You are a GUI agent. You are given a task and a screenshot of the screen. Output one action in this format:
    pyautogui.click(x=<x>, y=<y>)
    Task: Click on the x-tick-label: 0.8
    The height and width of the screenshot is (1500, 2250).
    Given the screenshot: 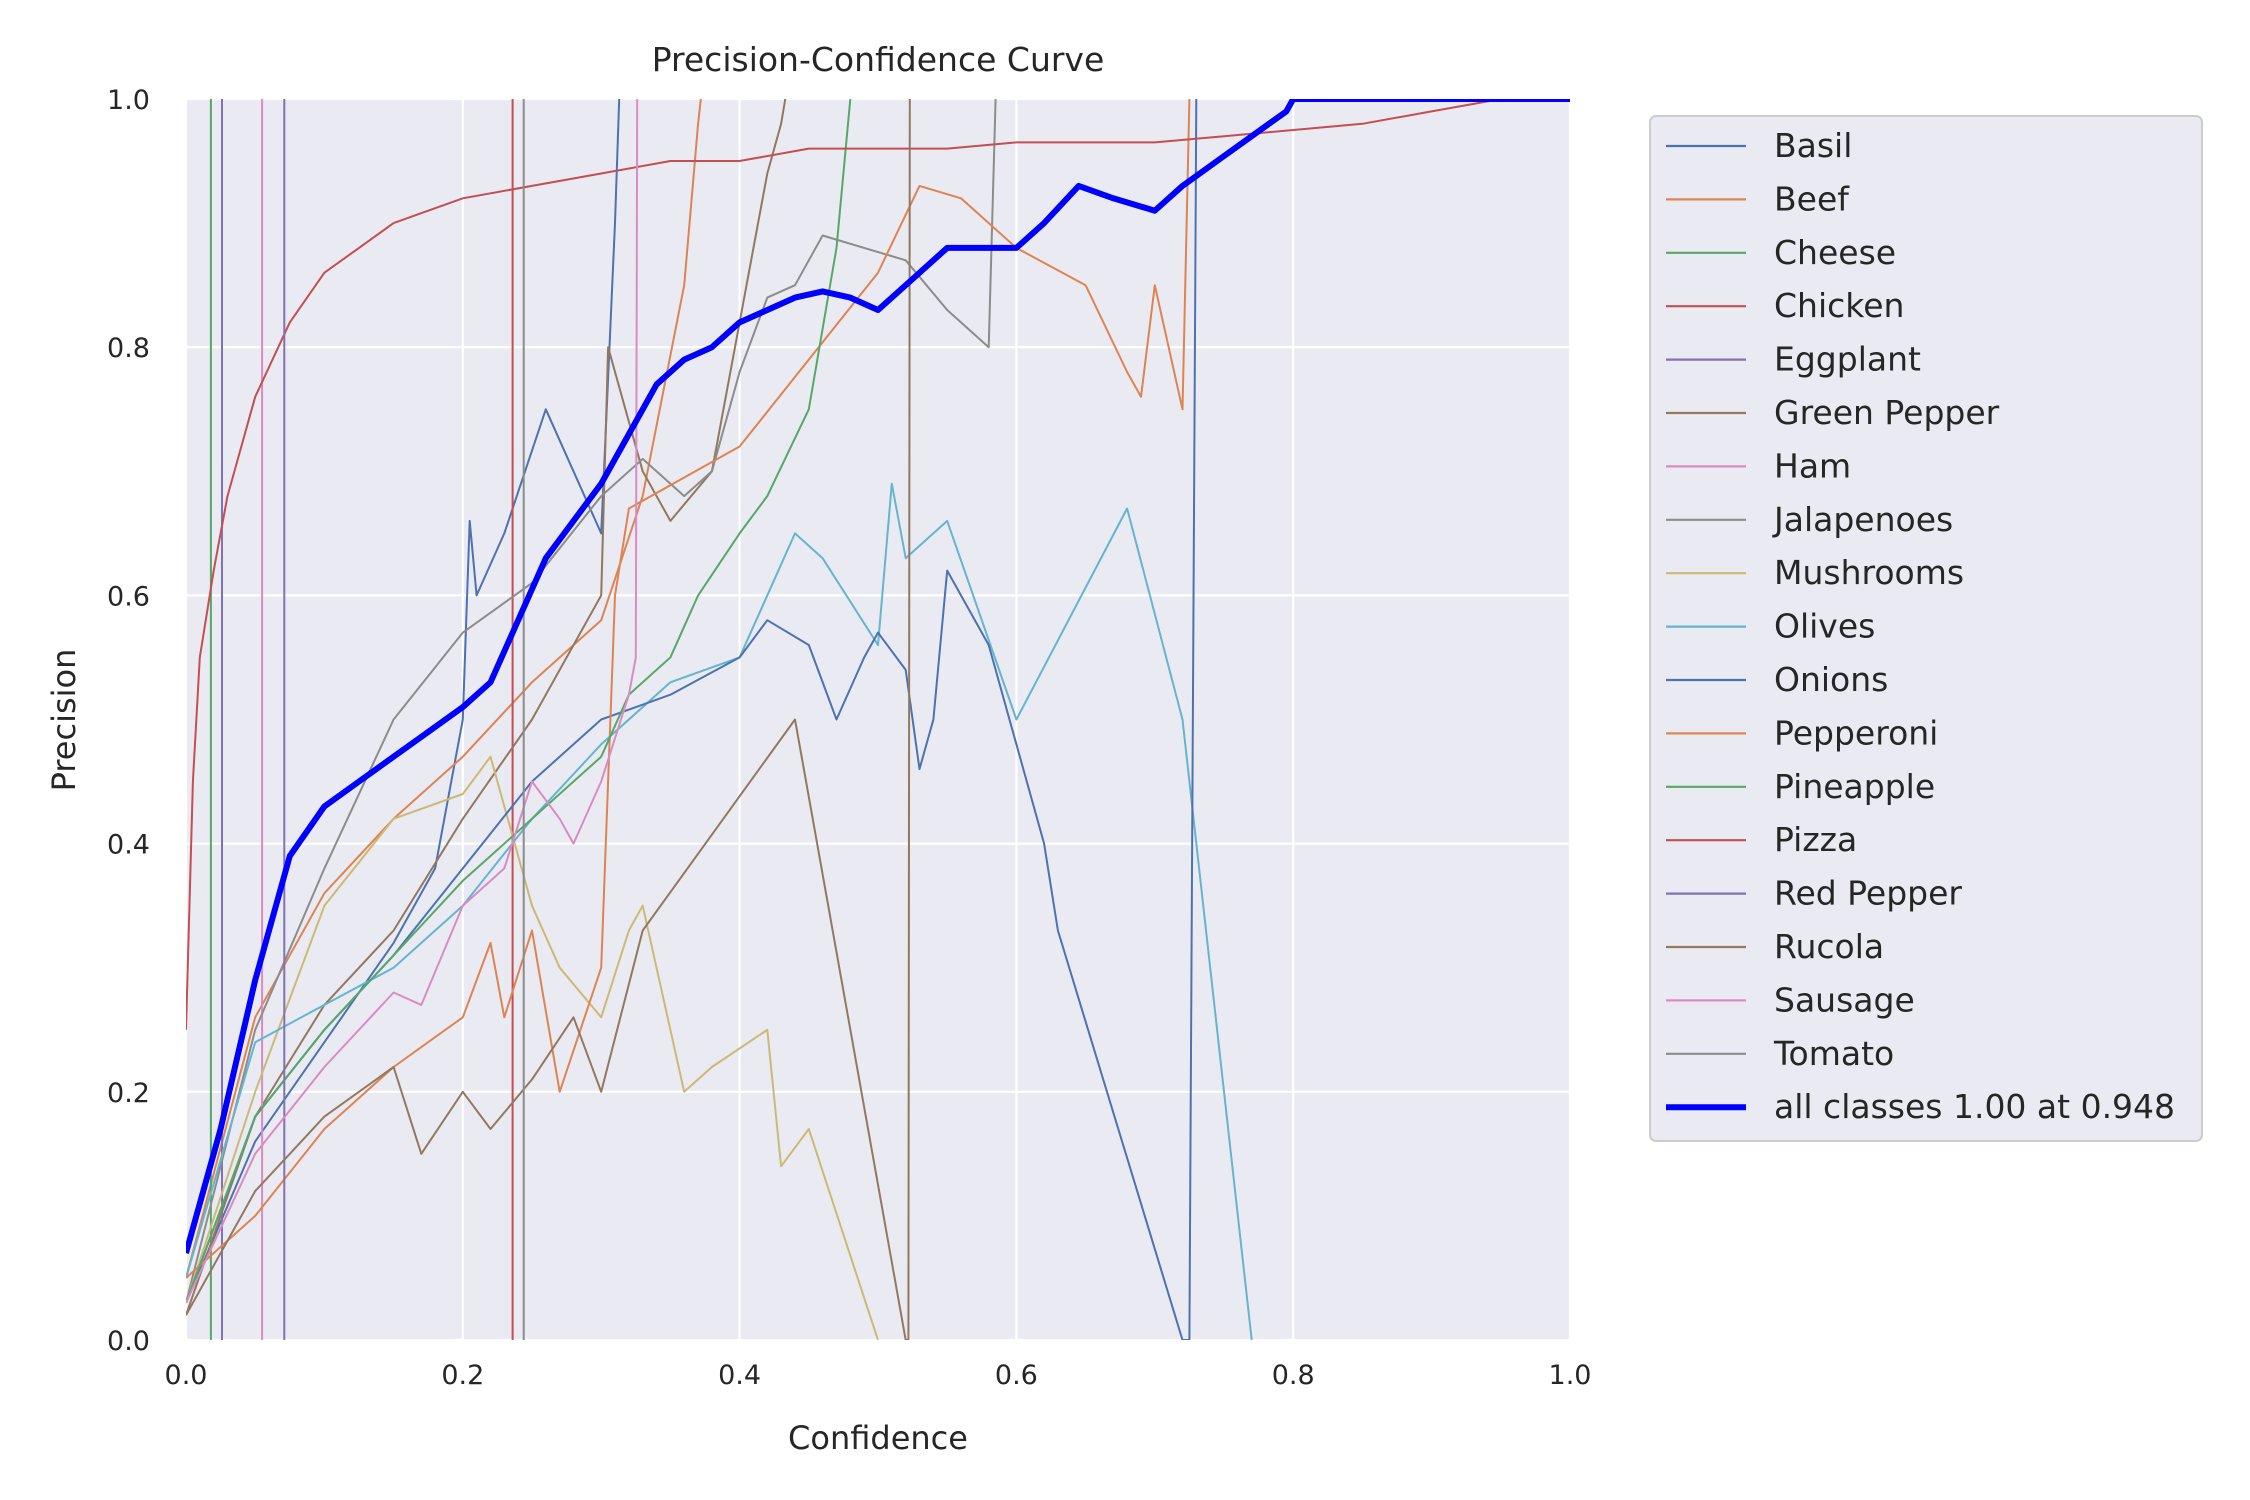 What is the action you would take?
    pyautogui.click(x=1293, y=1375)
    